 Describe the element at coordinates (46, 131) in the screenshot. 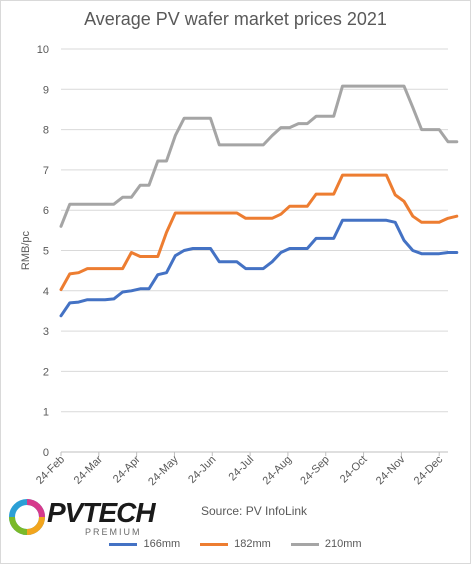

I see `y-tick-label: 8` at that location.